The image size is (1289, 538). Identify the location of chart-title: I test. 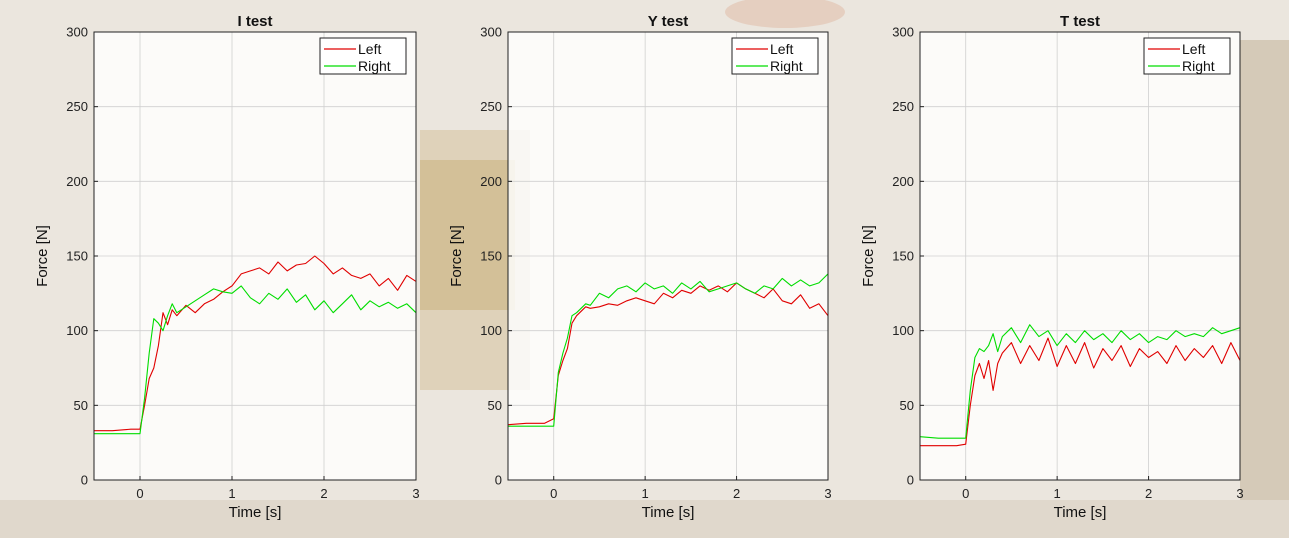
(254, 21).